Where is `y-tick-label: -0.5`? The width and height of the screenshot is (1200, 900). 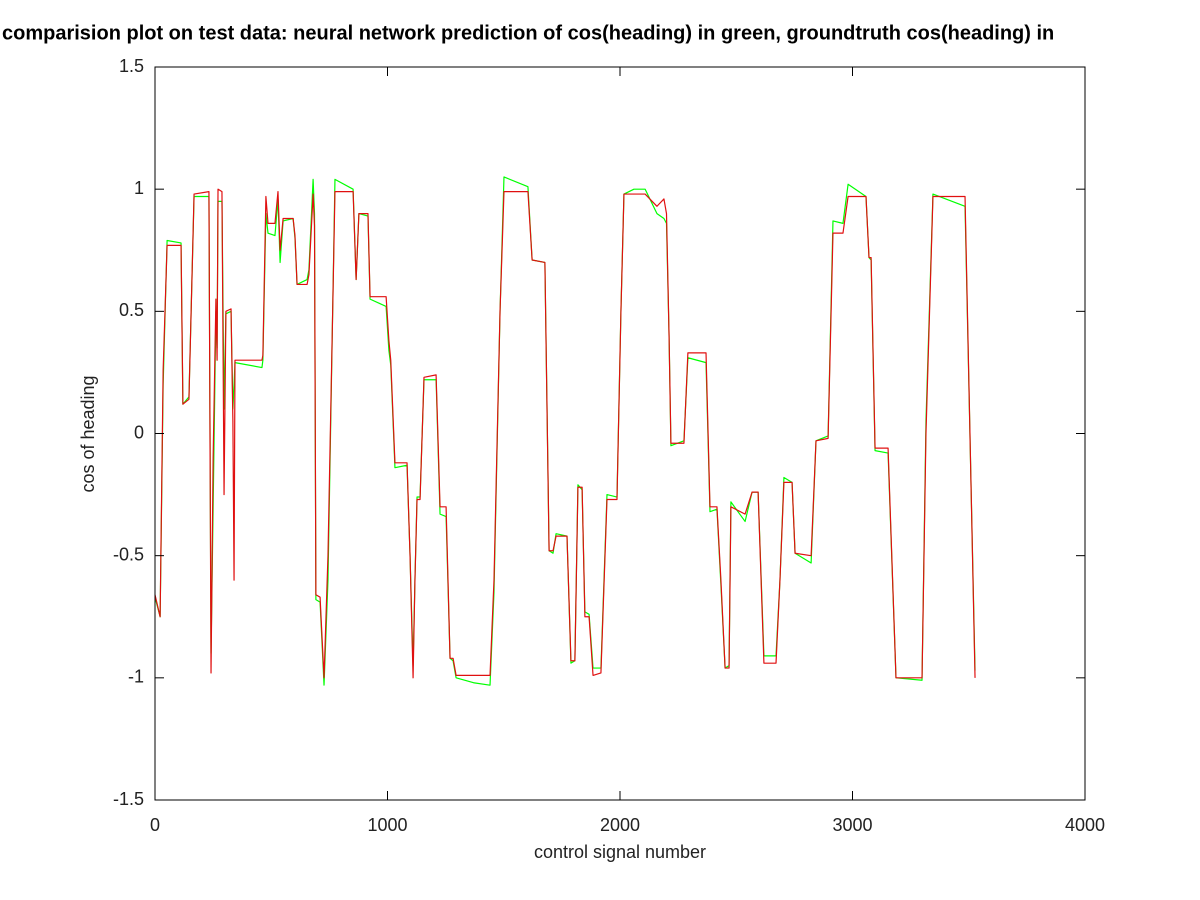 y-tick-label: -0.5 is located at coordinates (128, 554).